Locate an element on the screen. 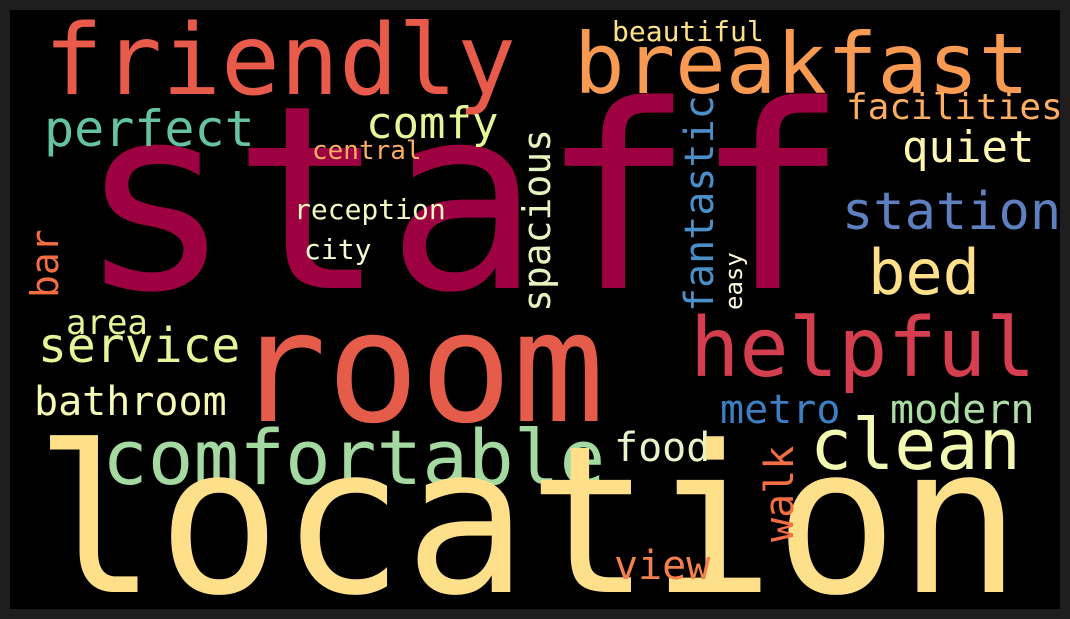 The width and height of the screenshot is (1070, 619). word-metro: metro is located at coordinates (780, 410).